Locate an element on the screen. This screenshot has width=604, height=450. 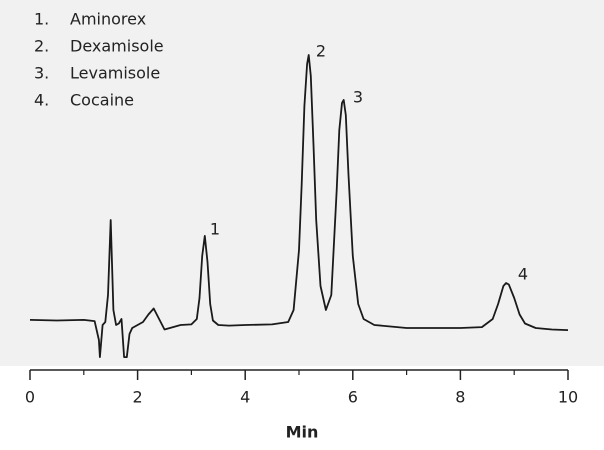
peak-label: 1 is located at coordinates (215, 229).